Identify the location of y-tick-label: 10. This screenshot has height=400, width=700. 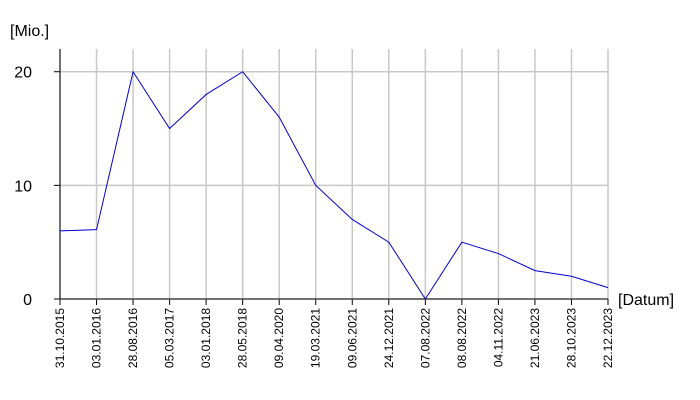
(23, 186).